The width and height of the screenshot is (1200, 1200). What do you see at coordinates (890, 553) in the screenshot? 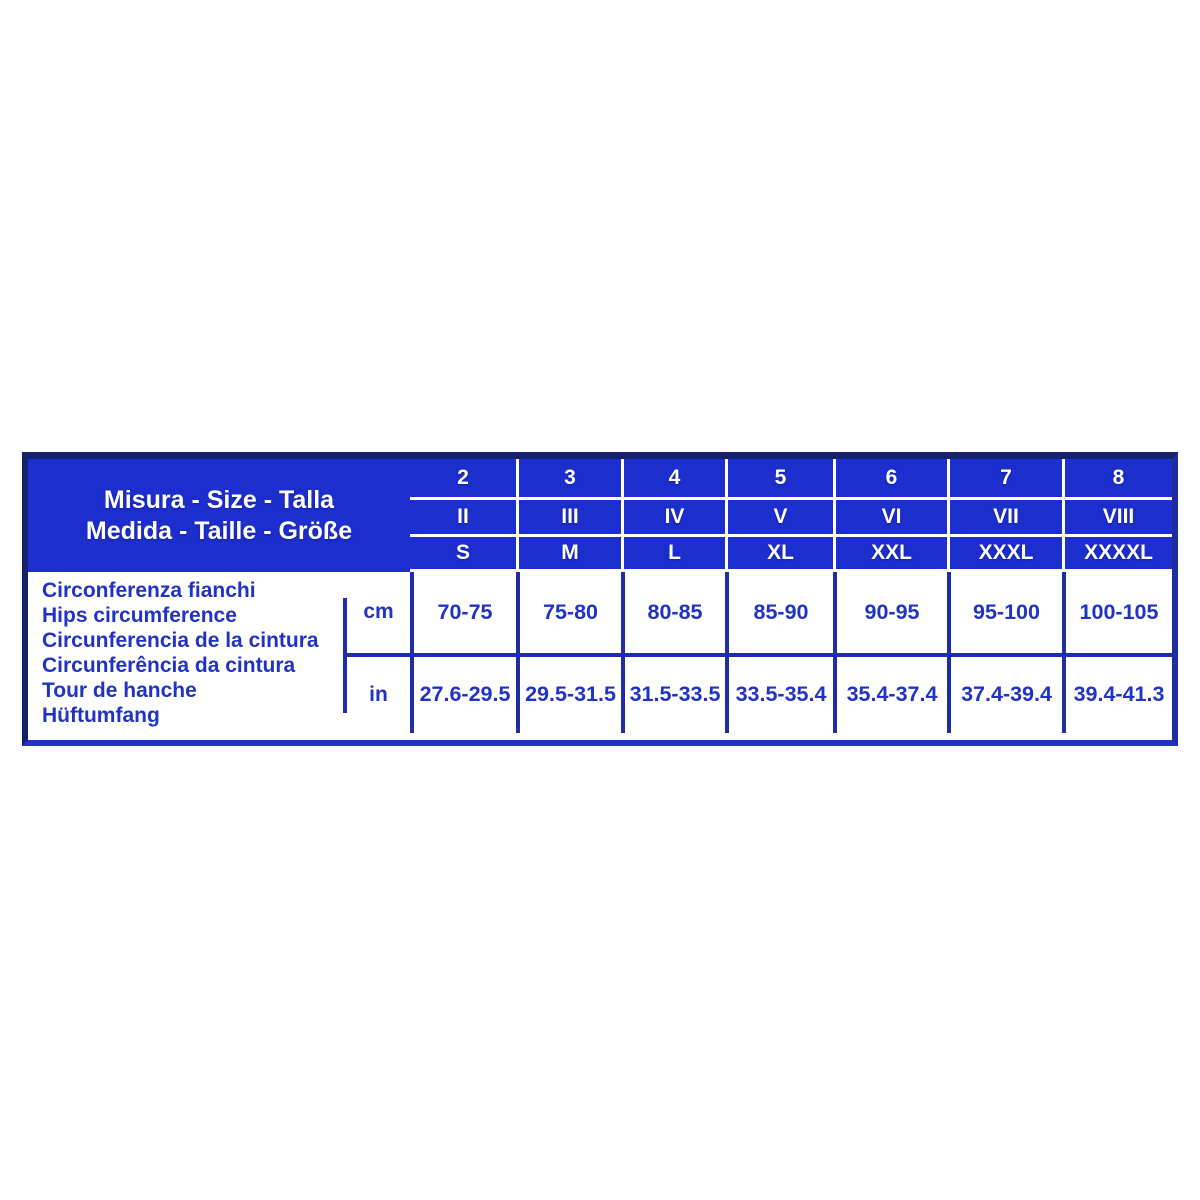
I see `size-letter-cell: XXL` at bounding box center [890, 553].